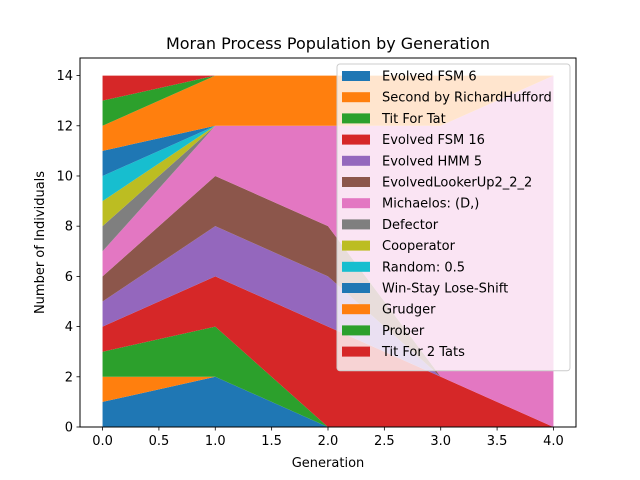  Describe the element at coordinates (69, 327) in the screenshot. I see `y-tick-label: 4` at that location.